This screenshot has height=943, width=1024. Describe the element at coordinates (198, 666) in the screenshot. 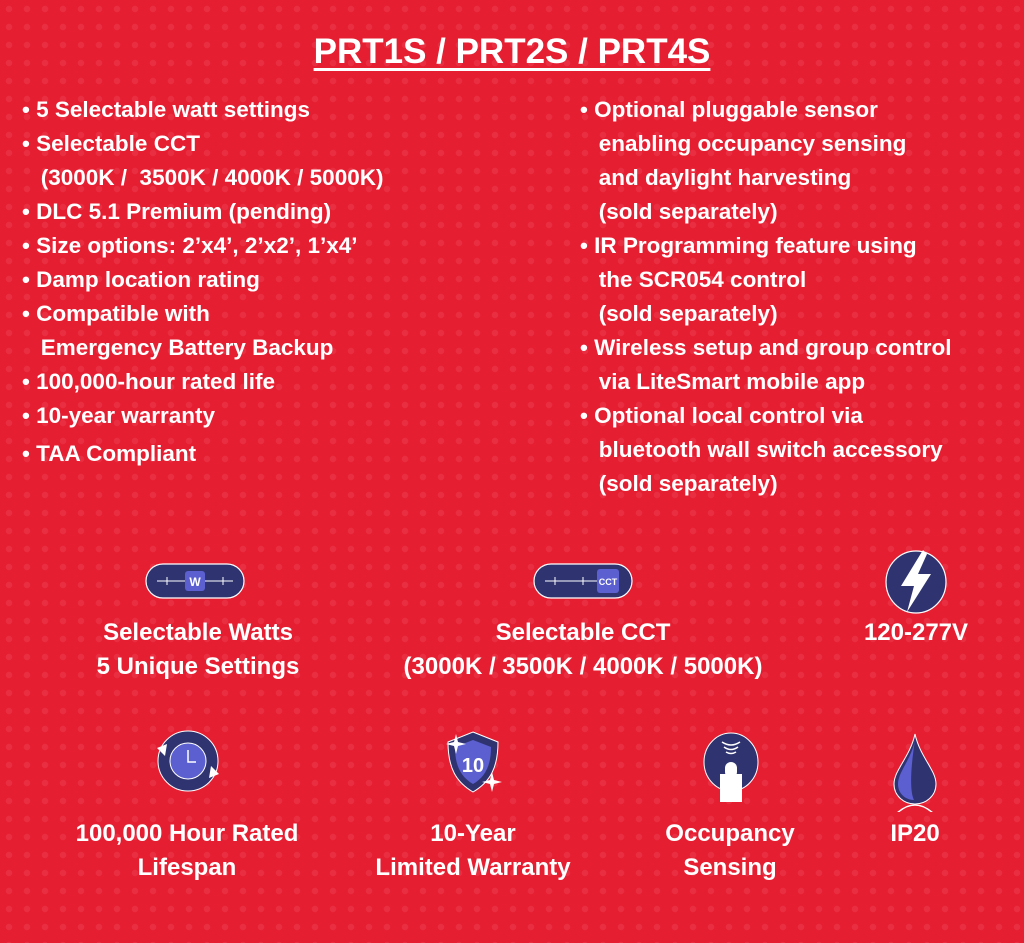

I see `watts-label-line2: 5 Unique Settings` at that location.